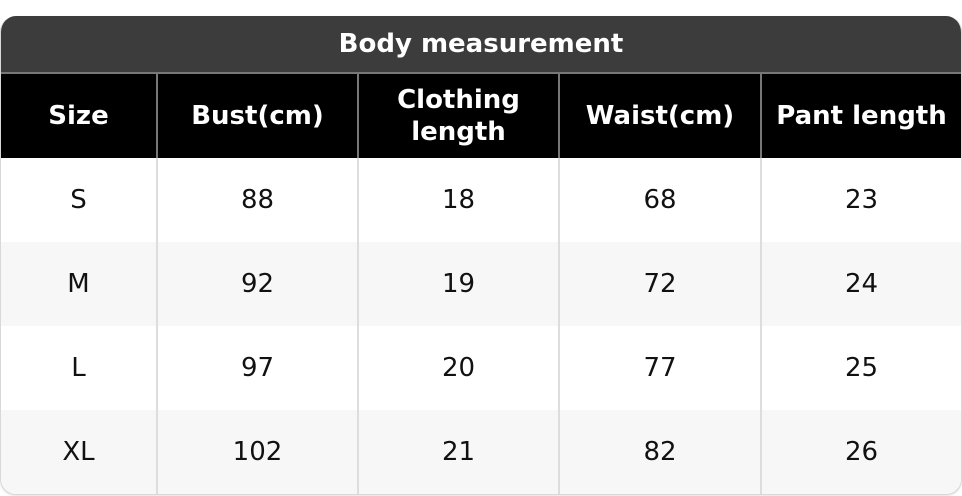 The image size is (962, 496). Describe the element at coordinates (78, 452) in the screenshot. I see `table-cell: XL` at that location.